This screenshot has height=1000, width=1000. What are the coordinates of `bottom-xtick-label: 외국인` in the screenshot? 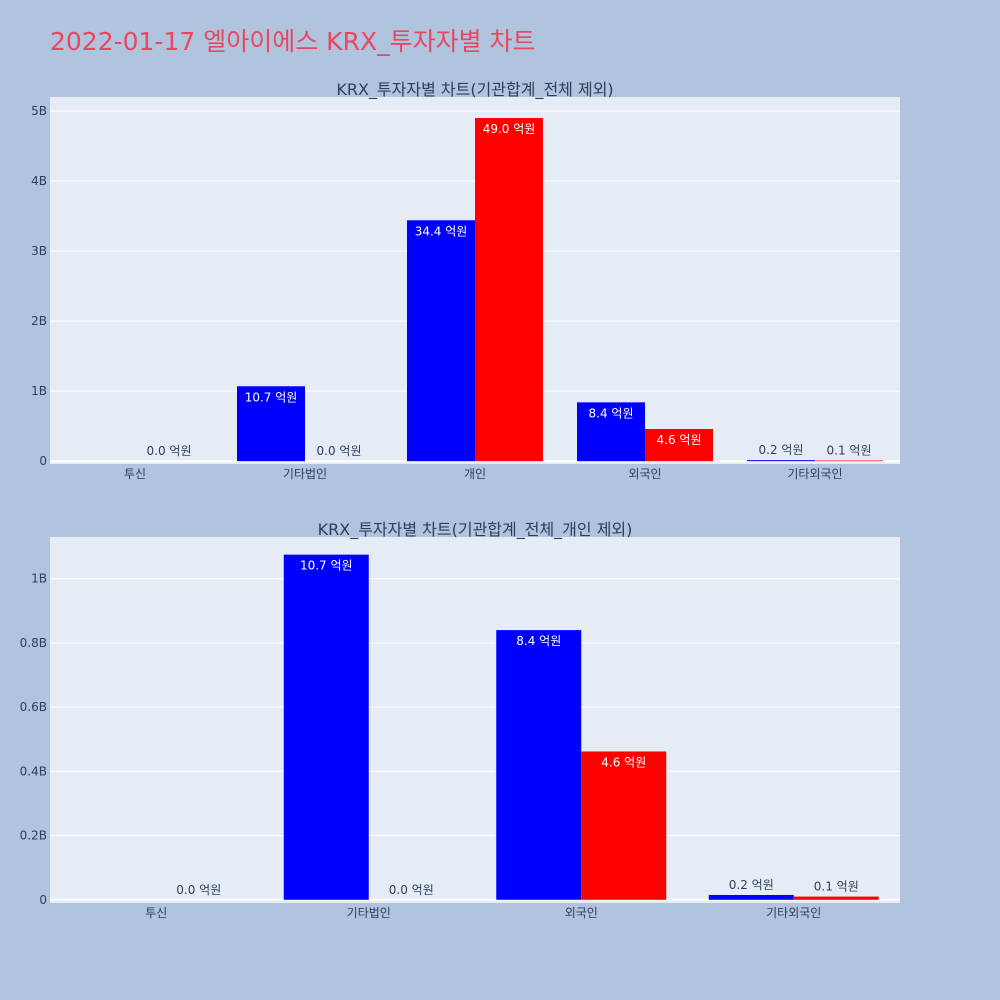 It's located at (581, 913).